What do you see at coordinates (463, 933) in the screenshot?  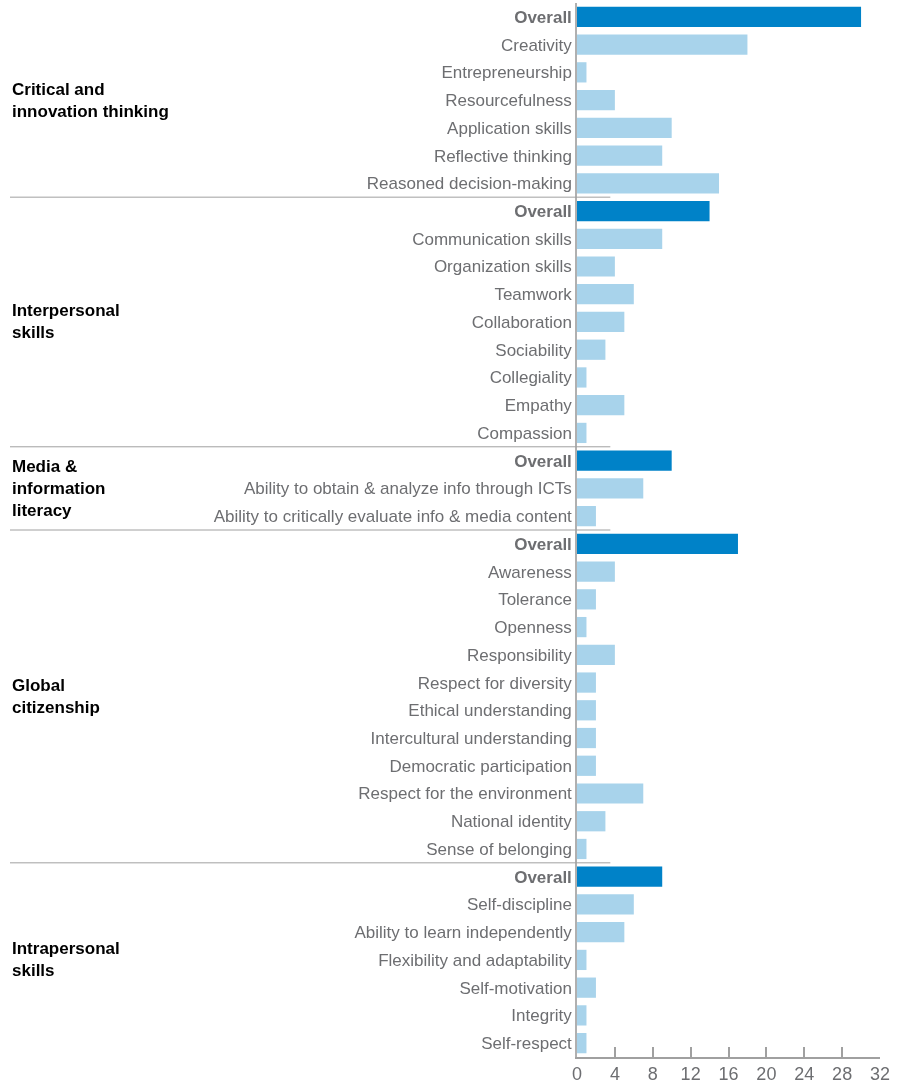 I see `y-tick-label: Ability to learn independently` at bounding box center [463, 933].